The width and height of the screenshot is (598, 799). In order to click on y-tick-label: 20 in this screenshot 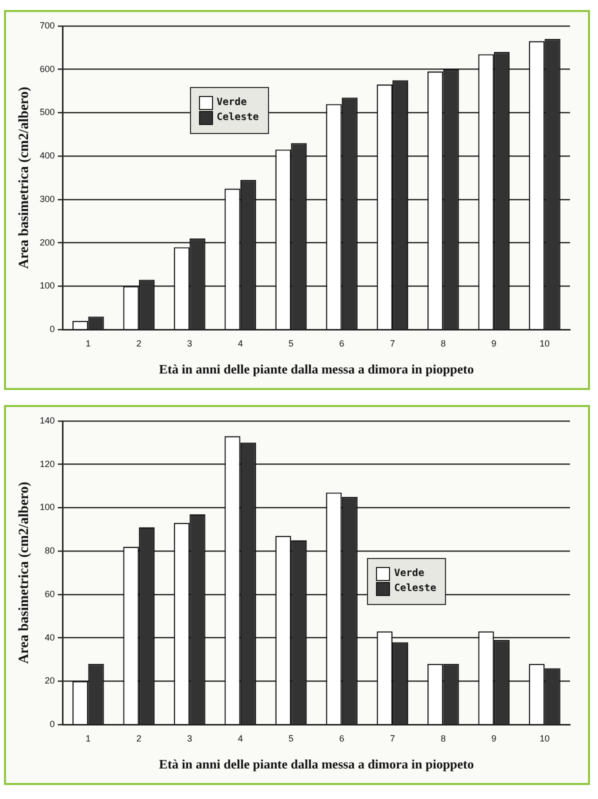, I will do `click(49, 681)`.